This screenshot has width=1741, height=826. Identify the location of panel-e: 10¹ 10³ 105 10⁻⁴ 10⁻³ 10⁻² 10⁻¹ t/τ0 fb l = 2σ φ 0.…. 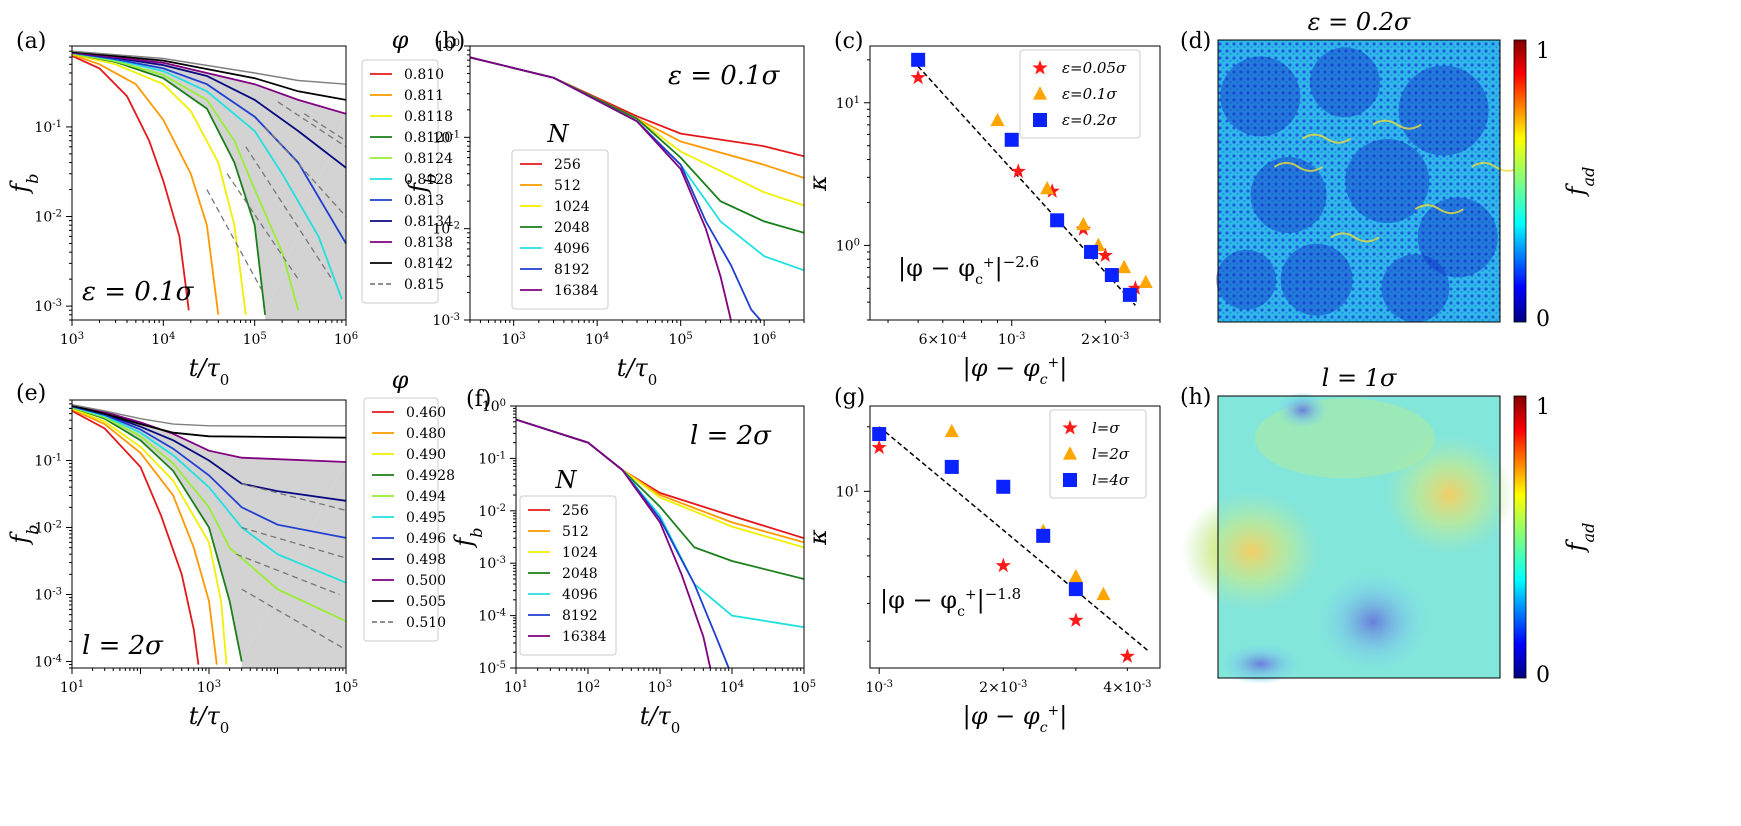
(230, 551).